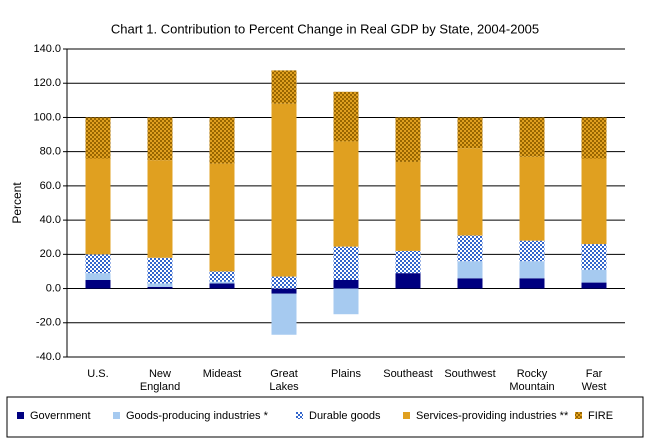 The width and height of the screenshot is (650, 443). I want to click on x-tick-label: Rocky Mountain, so click(532, 380).